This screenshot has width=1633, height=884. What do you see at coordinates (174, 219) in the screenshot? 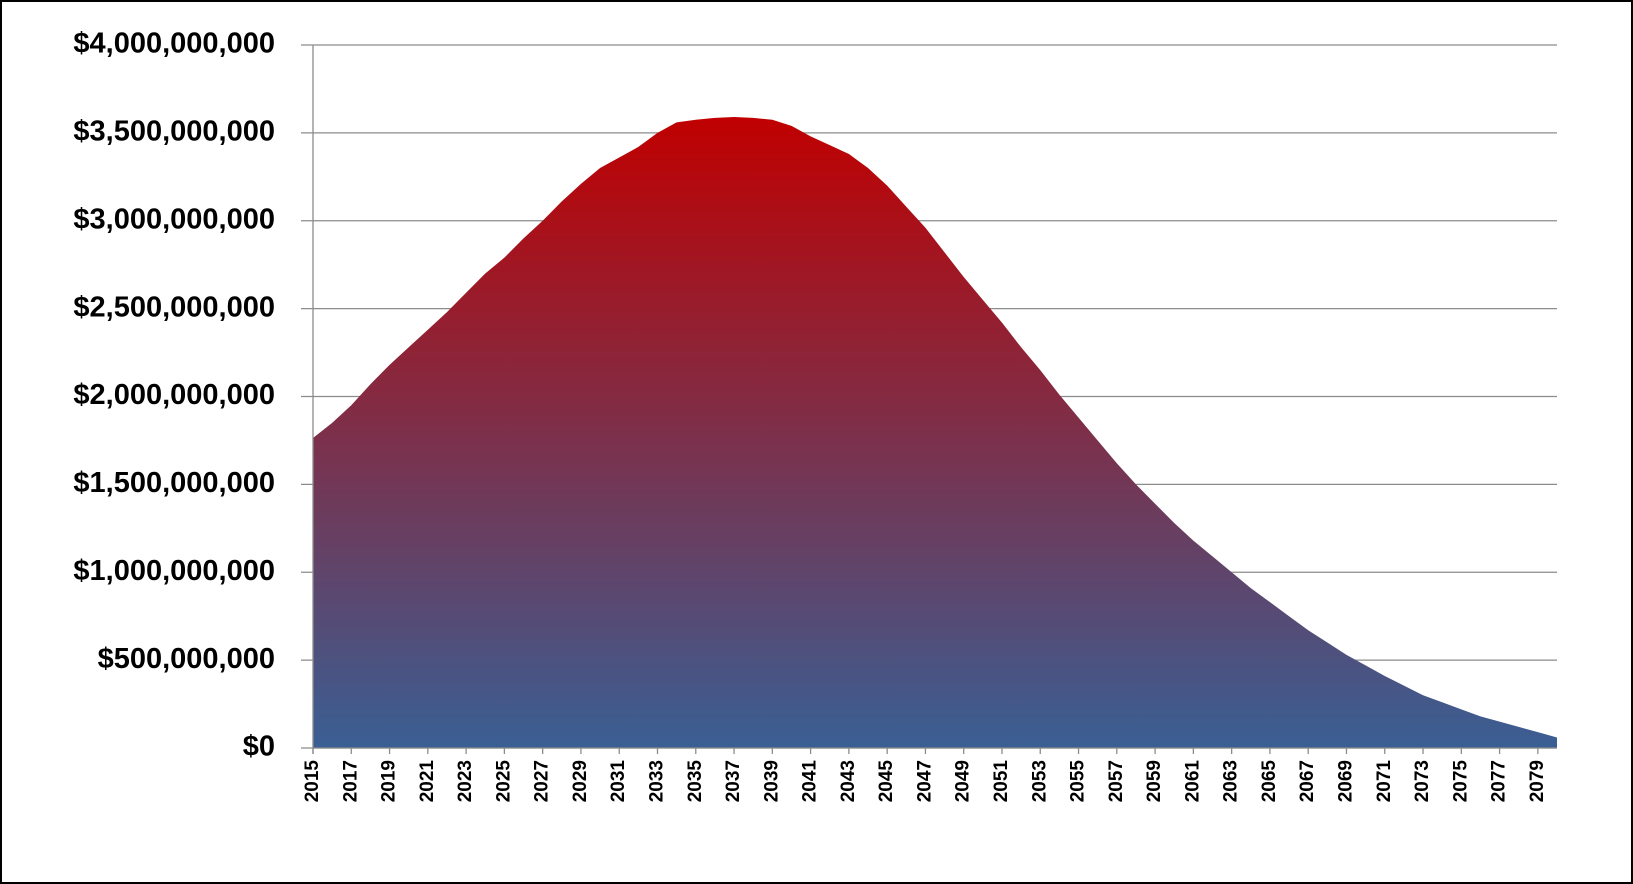
I see `y-tick-label: $3,000,000,000` at bounding box center [174, 219].